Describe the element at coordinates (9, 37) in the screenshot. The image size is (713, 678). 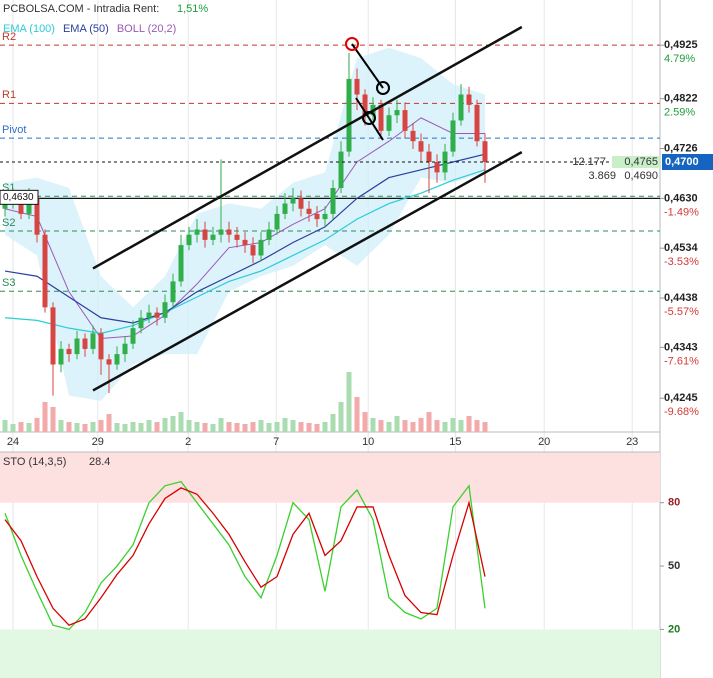
I see `pivot-label: R2` at that location.